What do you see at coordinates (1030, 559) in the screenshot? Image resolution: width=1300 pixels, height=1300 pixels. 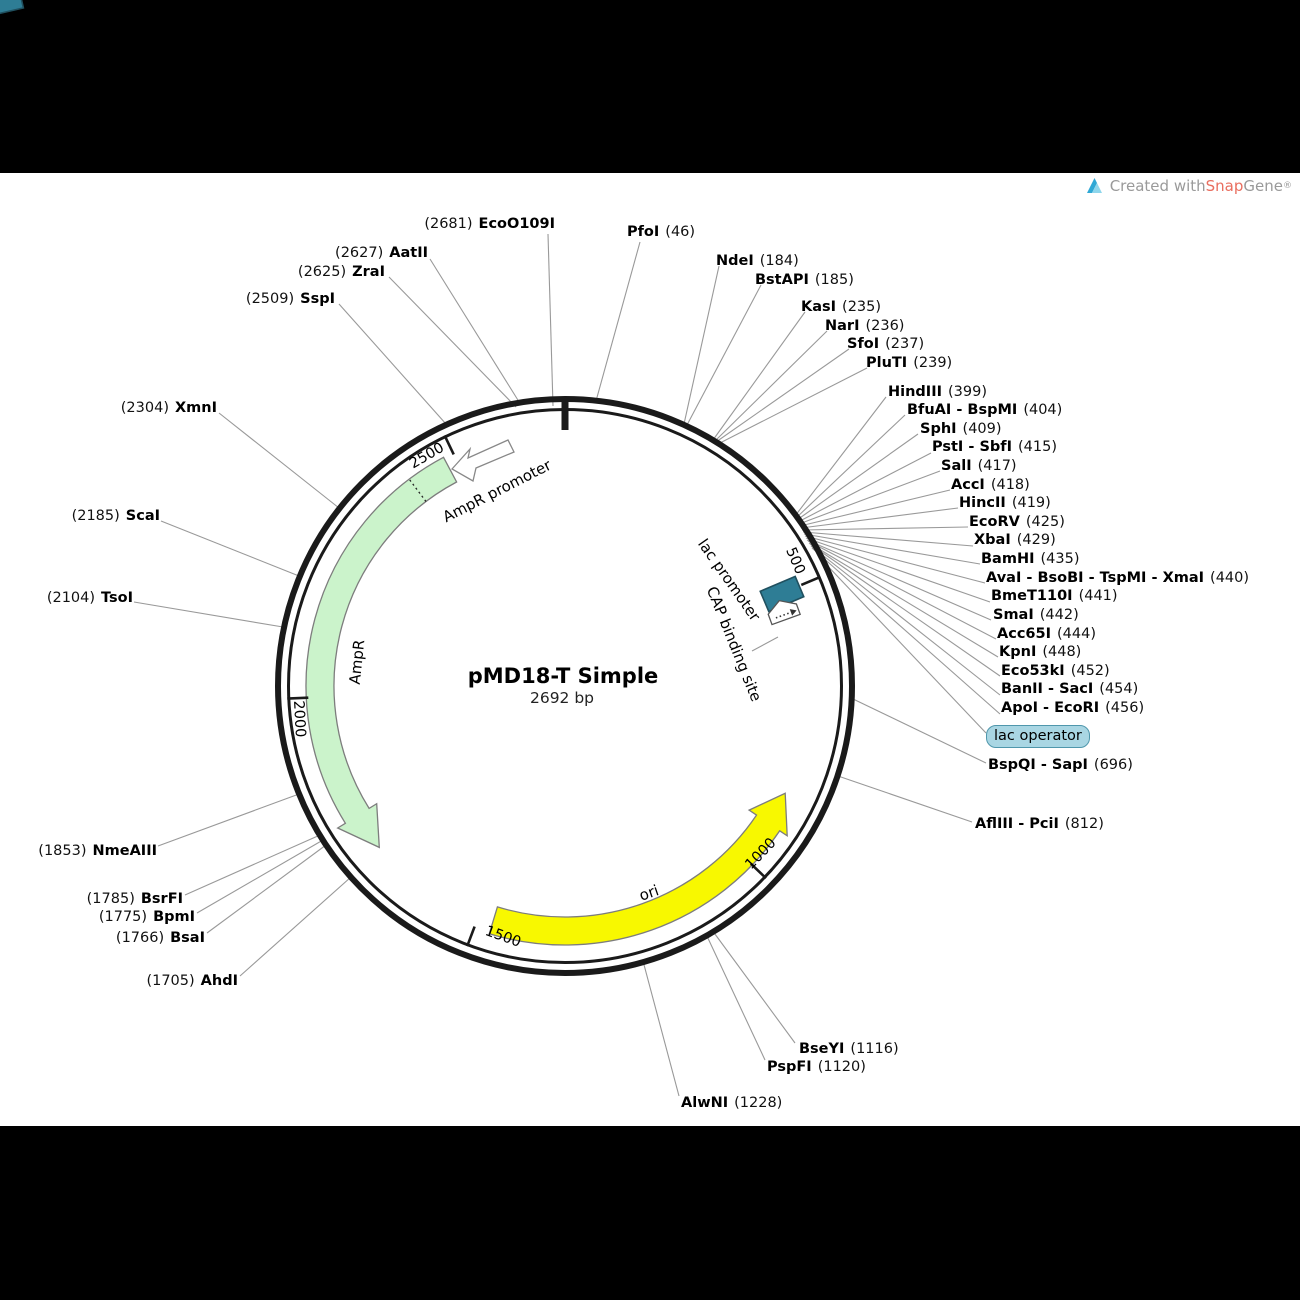 I see `site-label-bamhi: BamHI (435)` at bounding box center [1030, 559].